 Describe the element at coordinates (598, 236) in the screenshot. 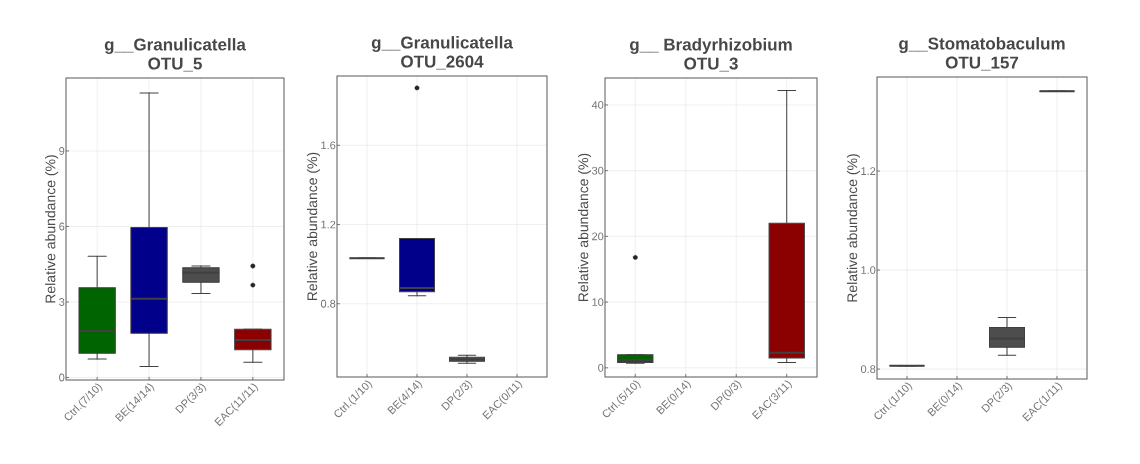

I see `y-tick-label: 20` at that location.